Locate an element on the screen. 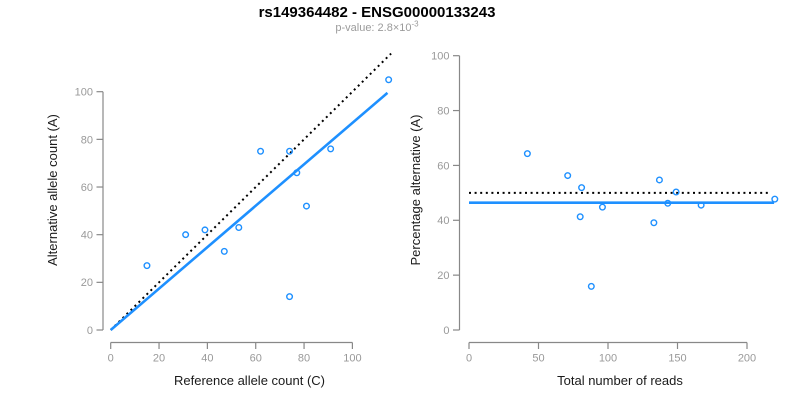 Image resolution: width=800 pixels, height=400 pixels. x-tick-label: 80 is located at coordinates (304, 359).